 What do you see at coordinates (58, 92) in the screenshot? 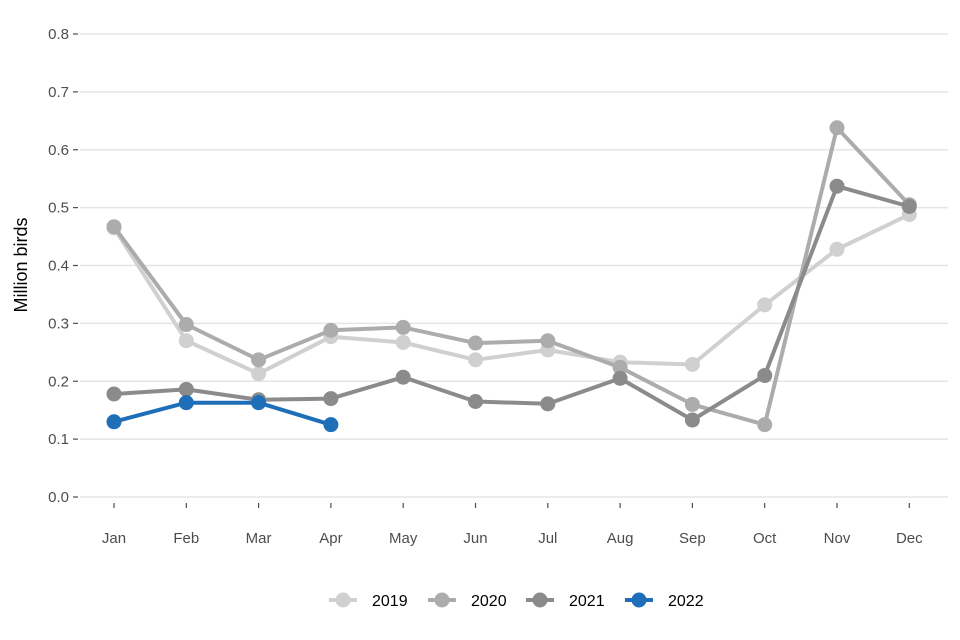
I see `y-tick-label: 0.7` at bounding box center [58, 92].